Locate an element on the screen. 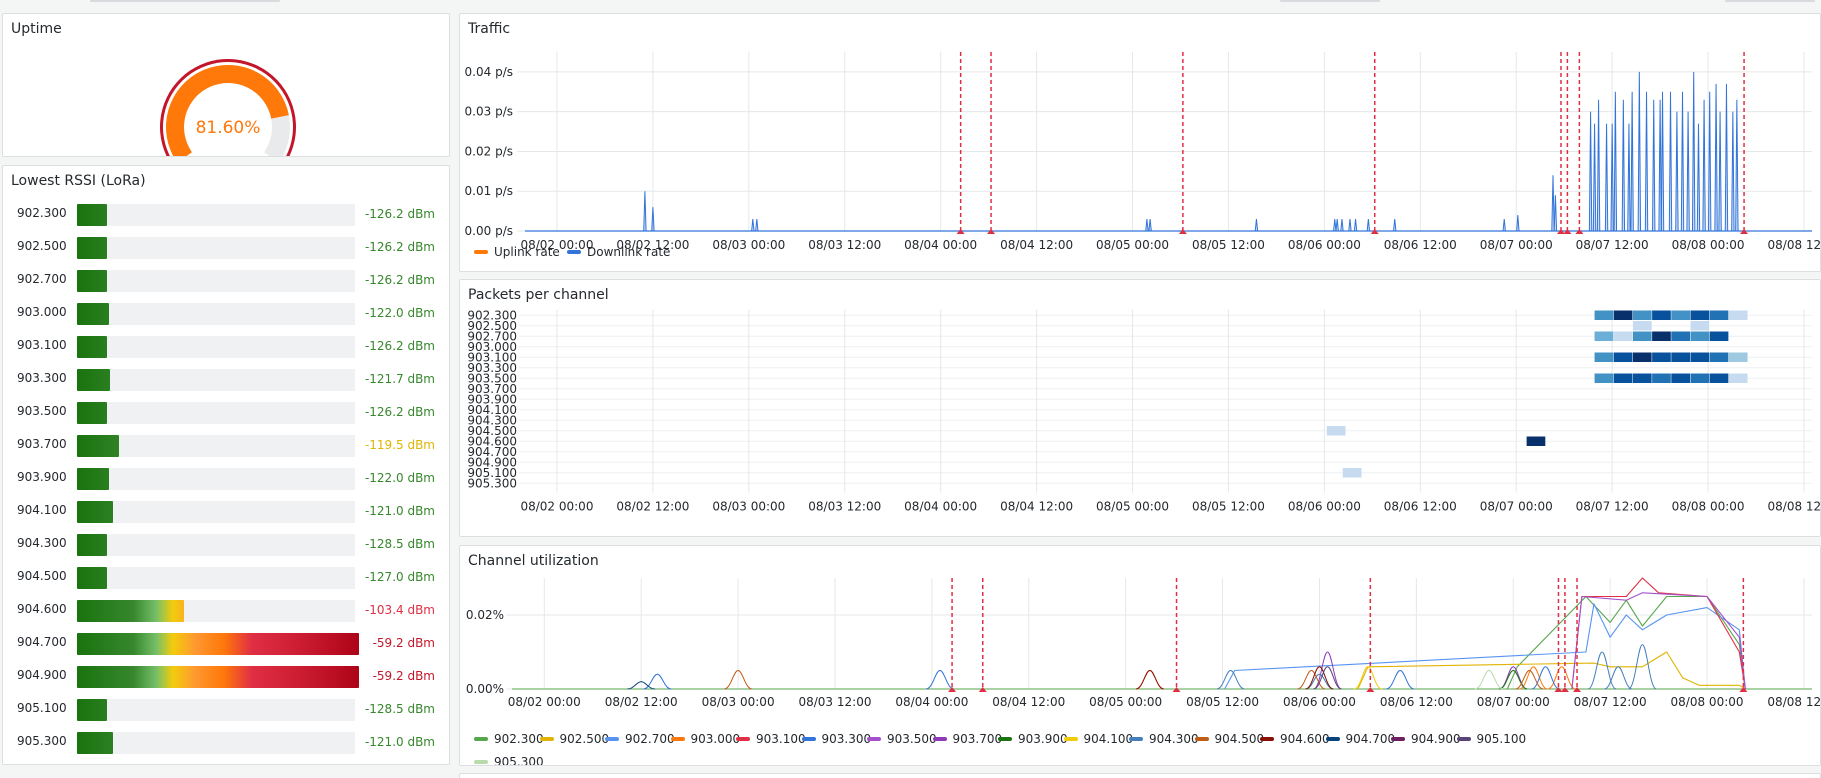 The width and height of the screenshot is (1821, 778). legend-label: 903.300 is located at coordinates (846, 739).